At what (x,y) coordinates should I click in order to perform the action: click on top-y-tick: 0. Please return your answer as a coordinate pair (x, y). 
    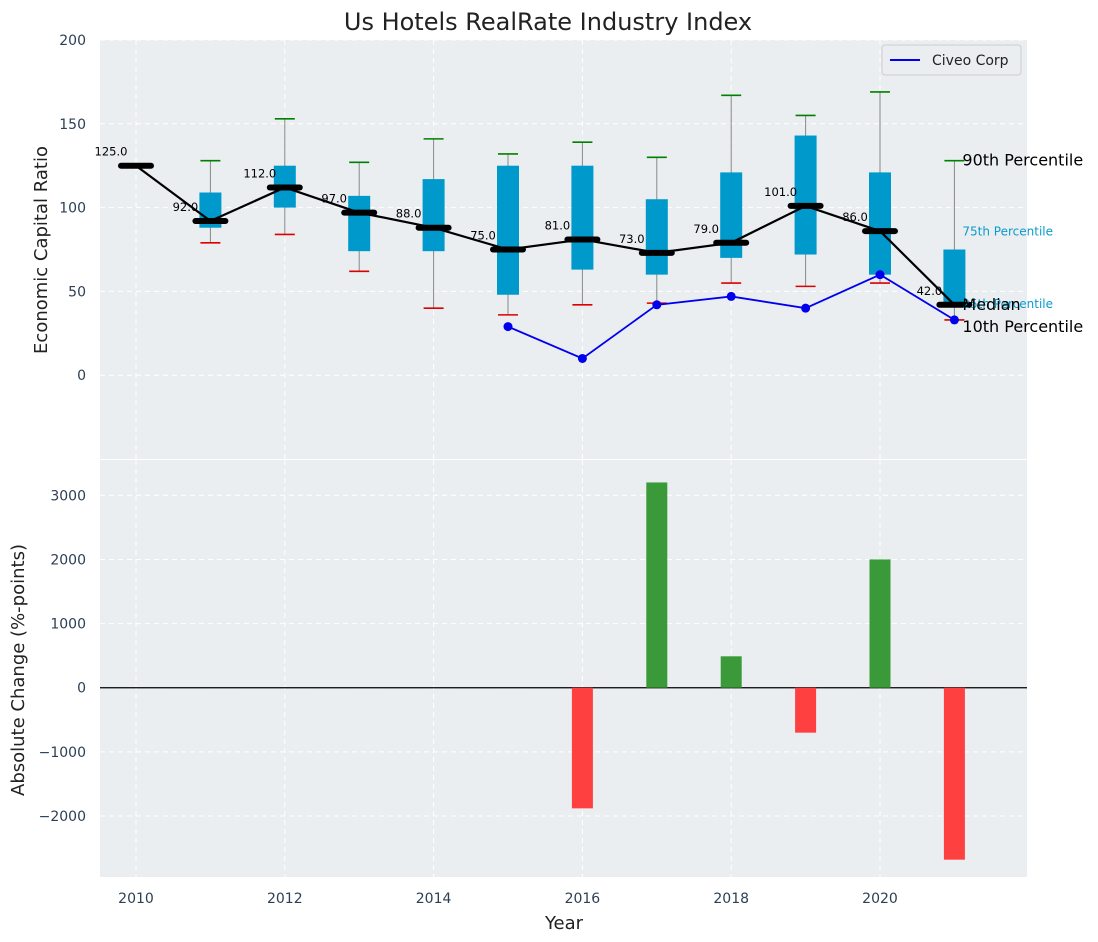
    Looking at the image, I should click on (81, 376).